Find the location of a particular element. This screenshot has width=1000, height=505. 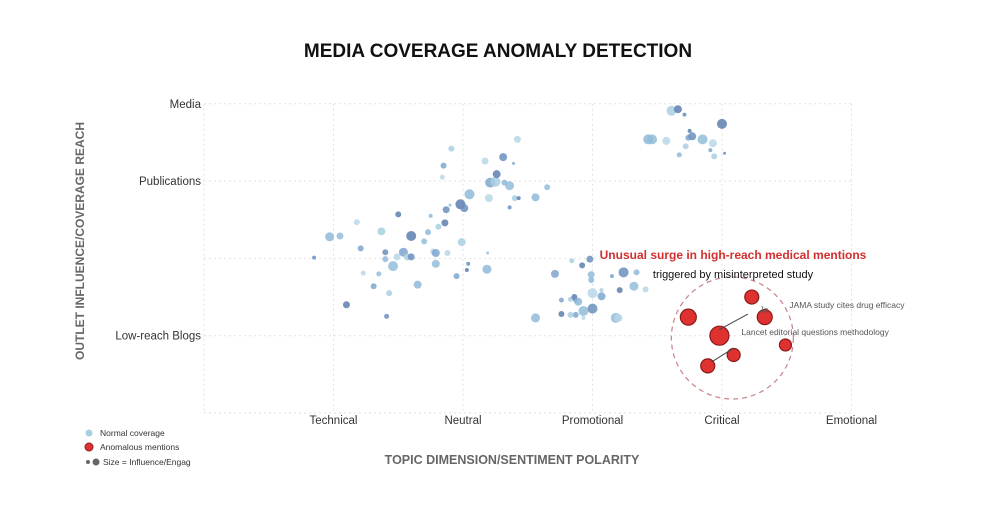

y-tick-labels: Low-reach Blogs Publications Media is located at coordinates (158, 221).